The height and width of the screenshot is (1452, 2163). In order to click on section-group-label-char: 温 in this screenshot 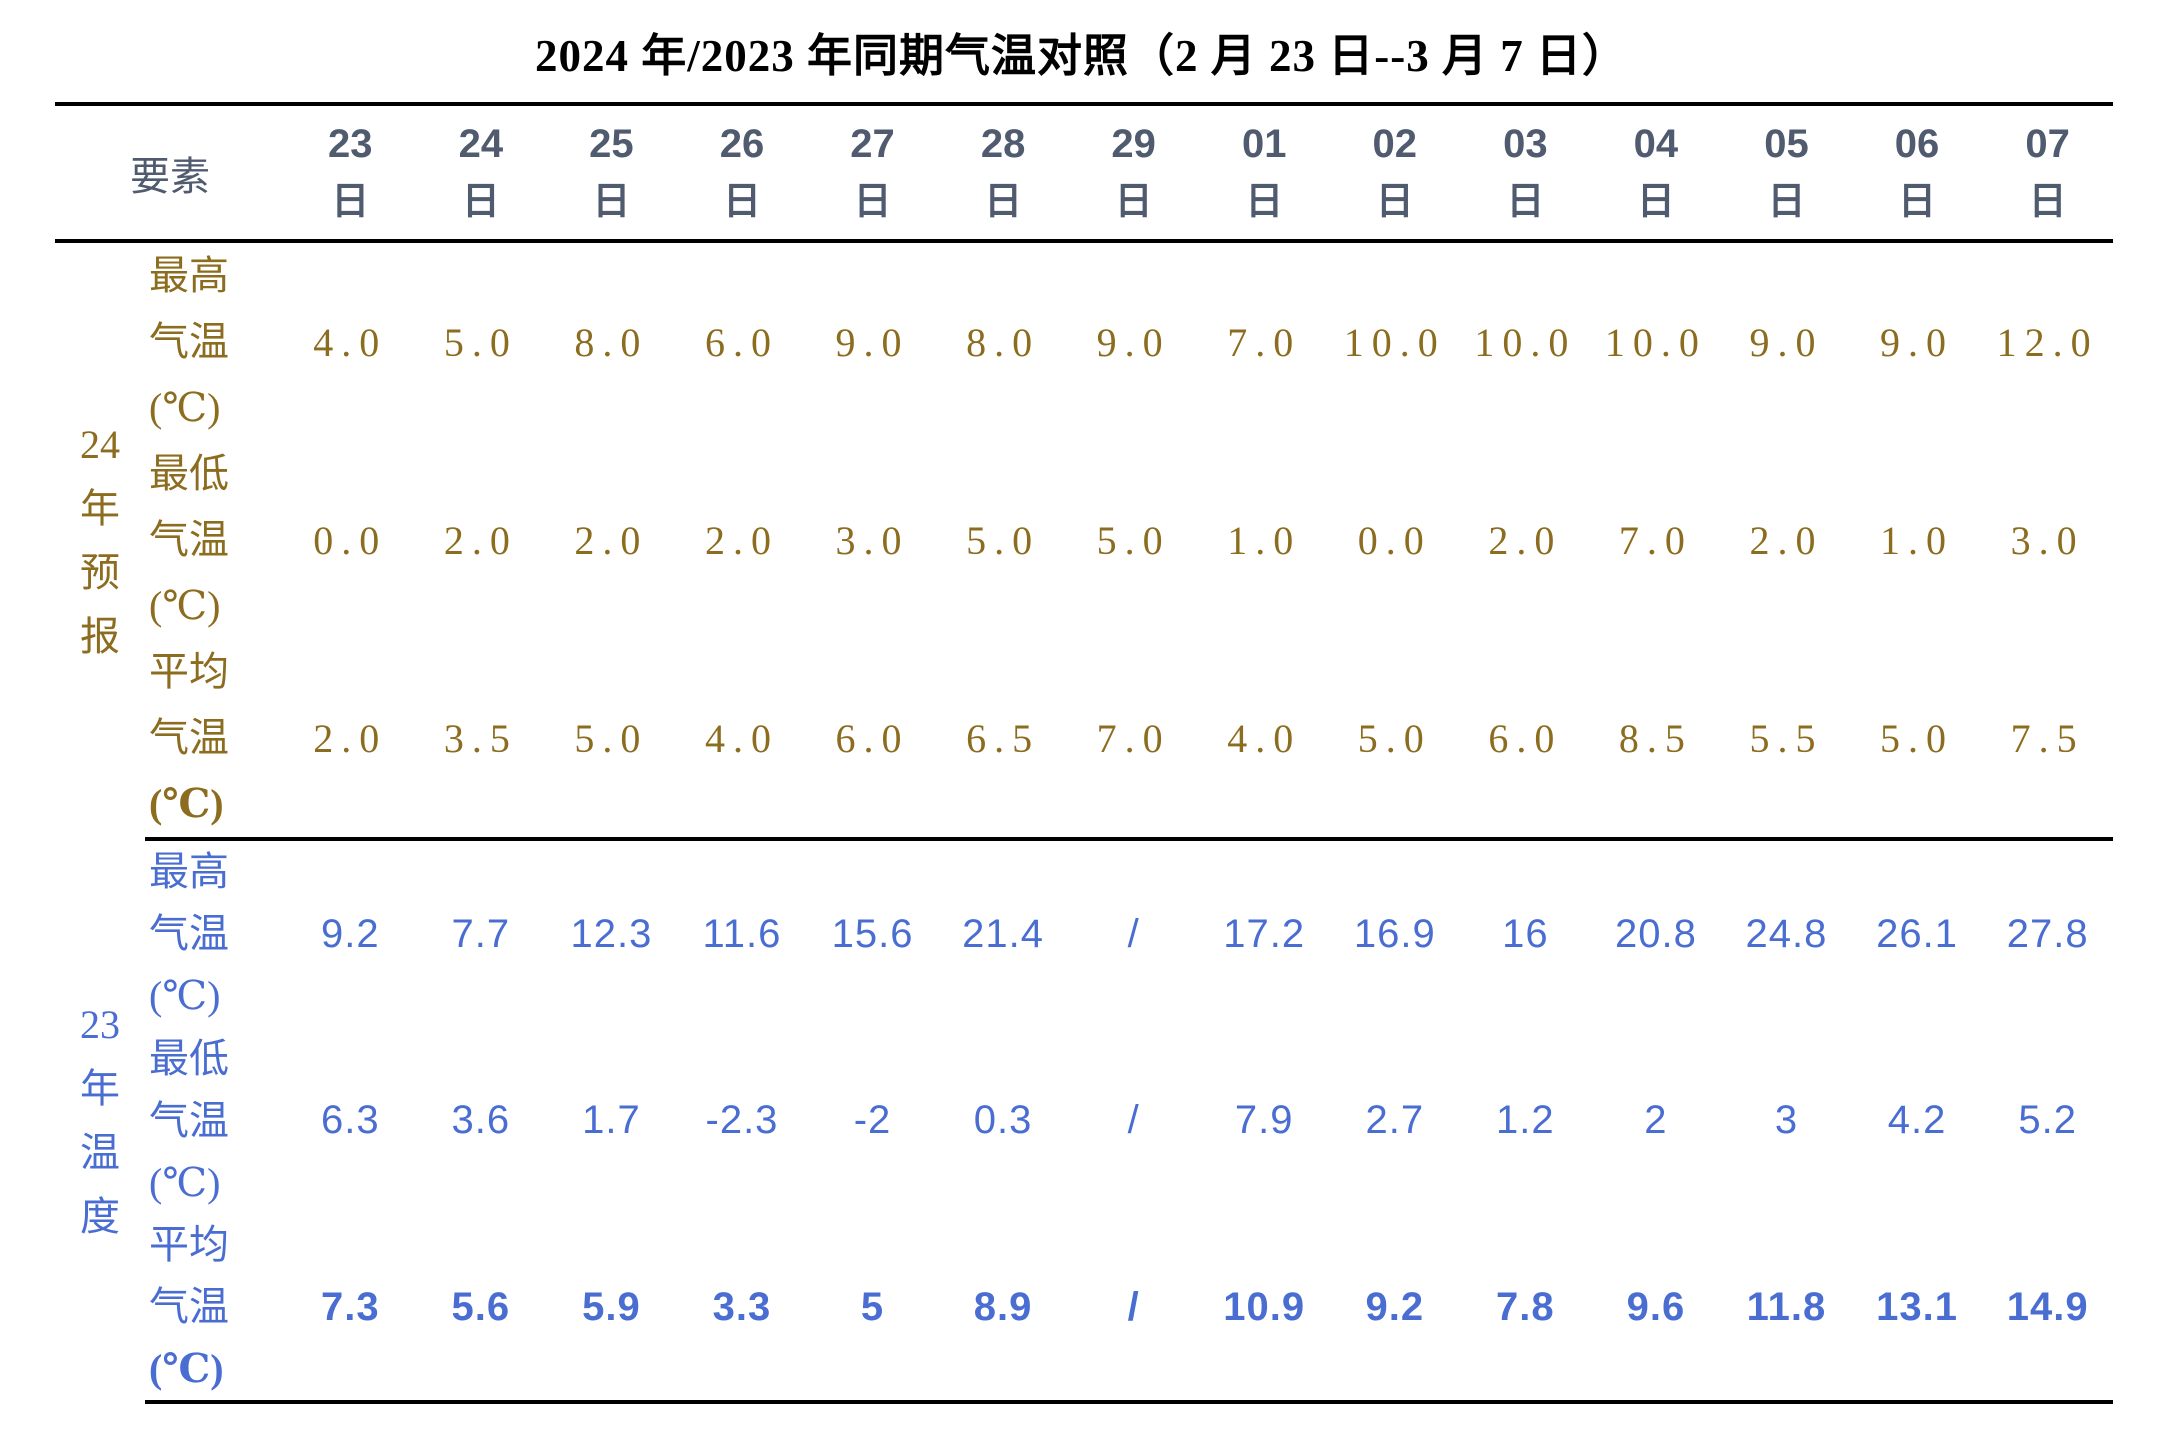, I will do `click(100, 1152)`.